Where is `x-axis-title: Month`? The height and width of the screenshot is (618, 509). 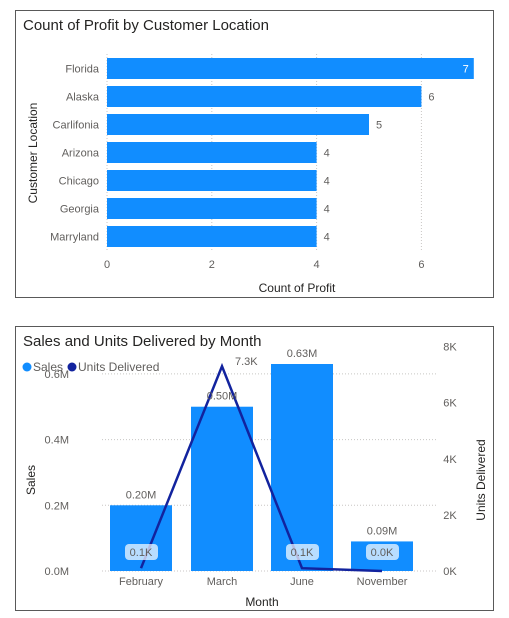 x-axis-title: Month is located at coordinates (261, 602).